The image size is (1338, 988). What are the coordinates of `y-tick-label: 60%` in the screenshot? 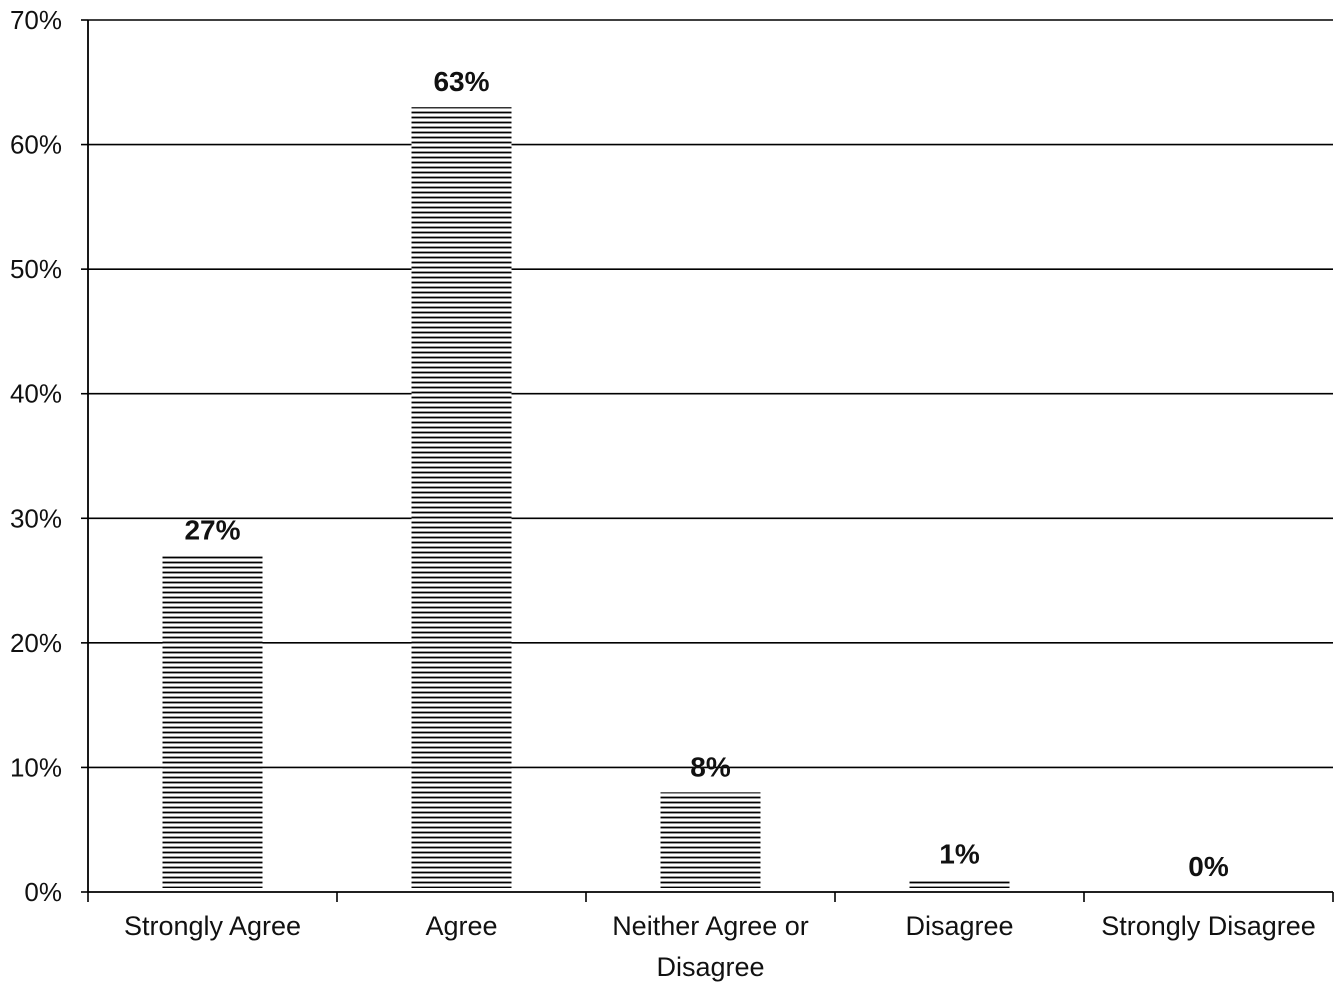 It's located at (36, 145).